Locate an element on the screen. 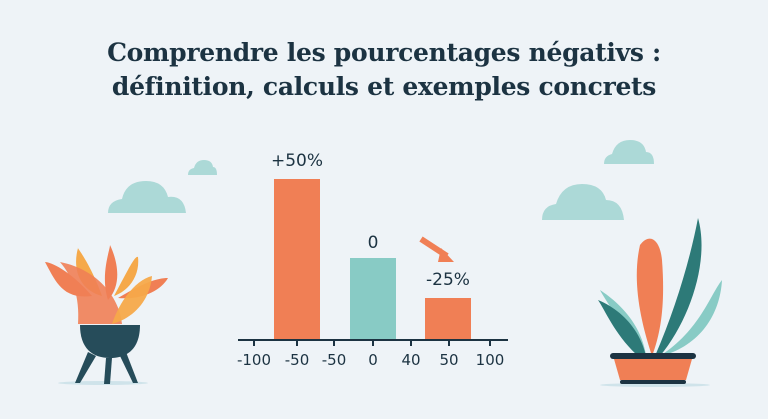 This screenshot has width=768, height=419. plant-left-icon is located at coordinates (106, 315).